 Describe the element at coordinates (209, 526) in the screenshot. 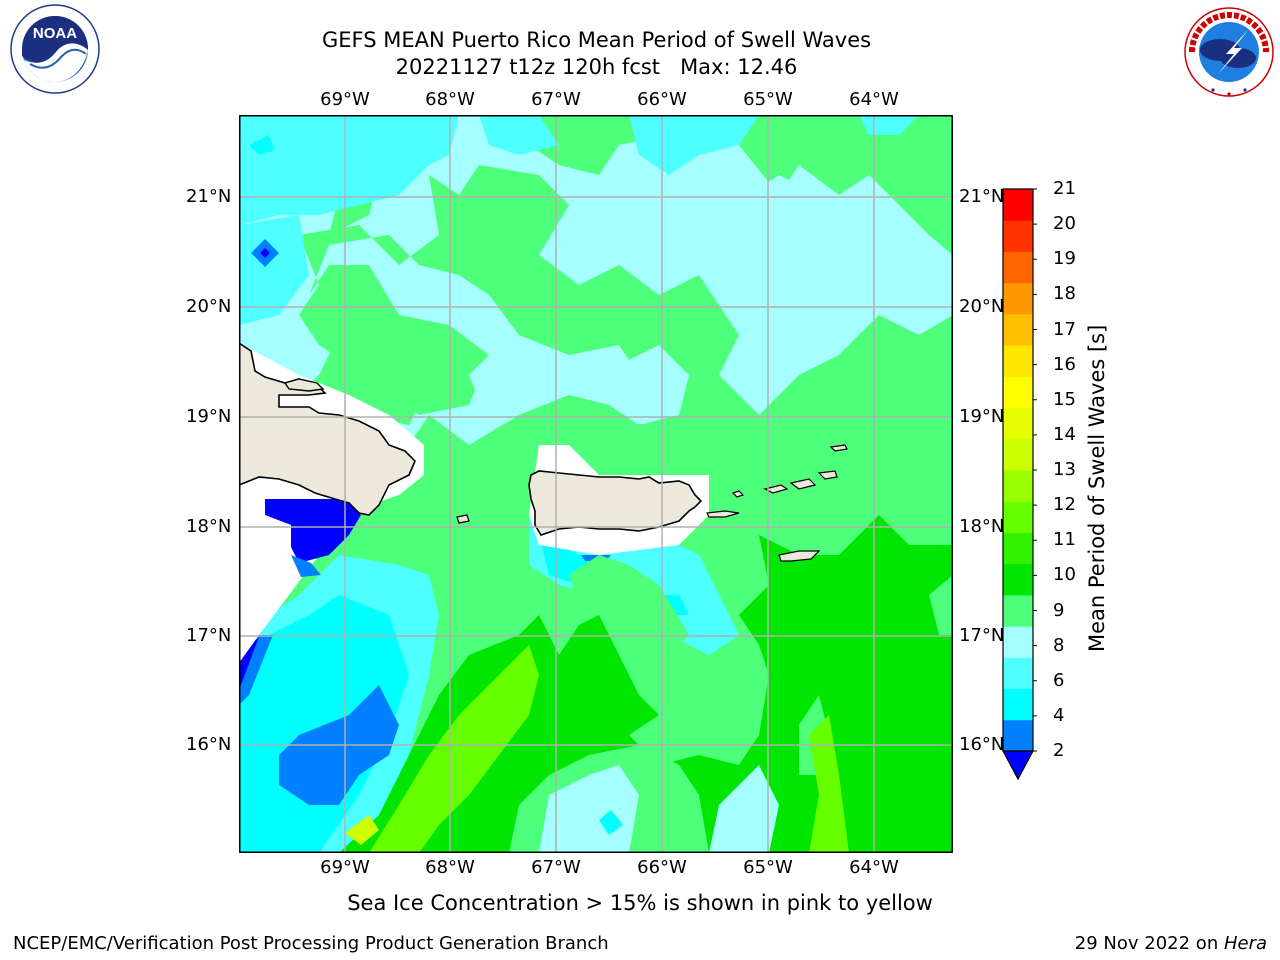

I see `lat-label-left: 18°N` at that location.